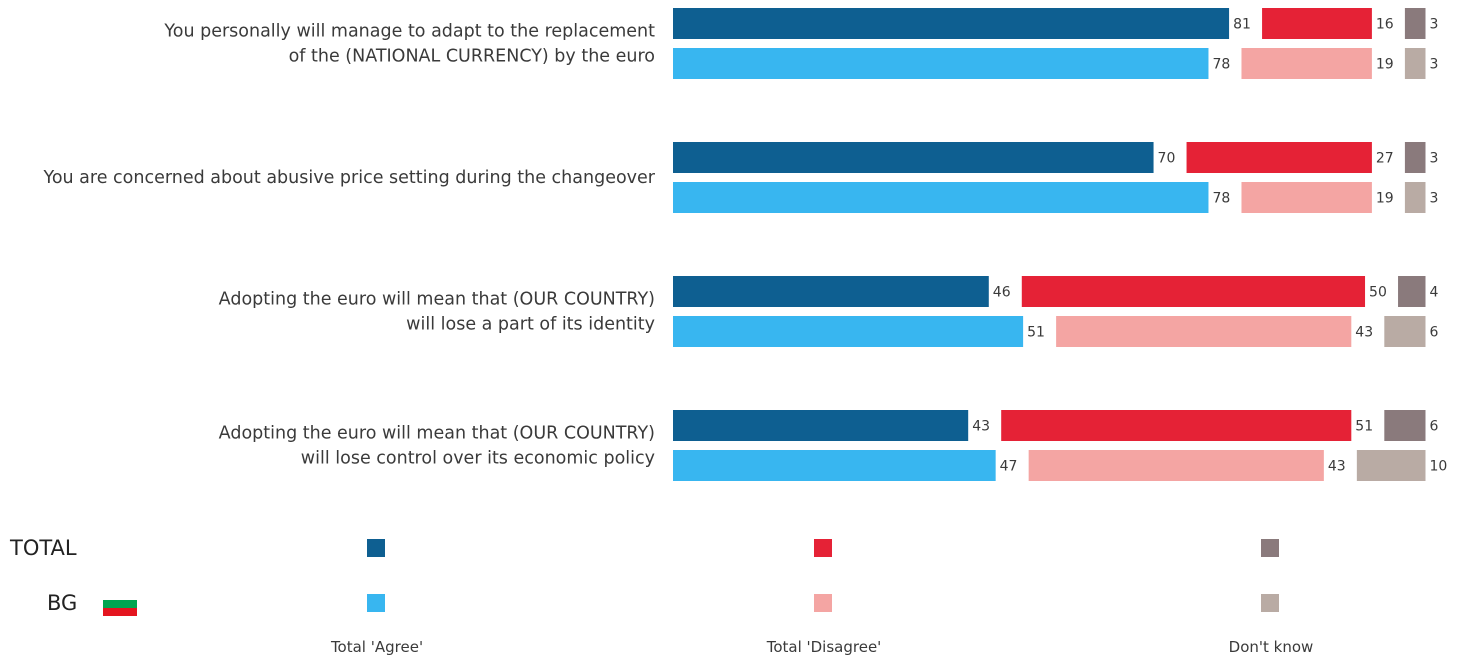 This screenshot has width=1458, height=661. I want to click on legend-swatch-total-dont-know, so click(1270, 548).